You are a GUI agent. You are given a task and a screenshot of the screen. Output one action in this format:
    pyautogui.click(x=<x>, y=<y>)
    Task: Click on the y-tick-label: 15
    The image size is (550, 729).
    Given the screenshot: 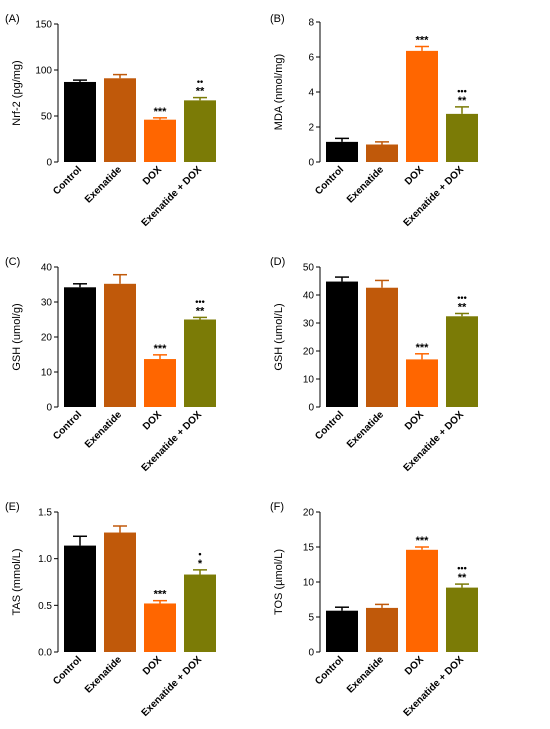 What is the action you would take?
    pyautogui.click(x=309, y=548)
    